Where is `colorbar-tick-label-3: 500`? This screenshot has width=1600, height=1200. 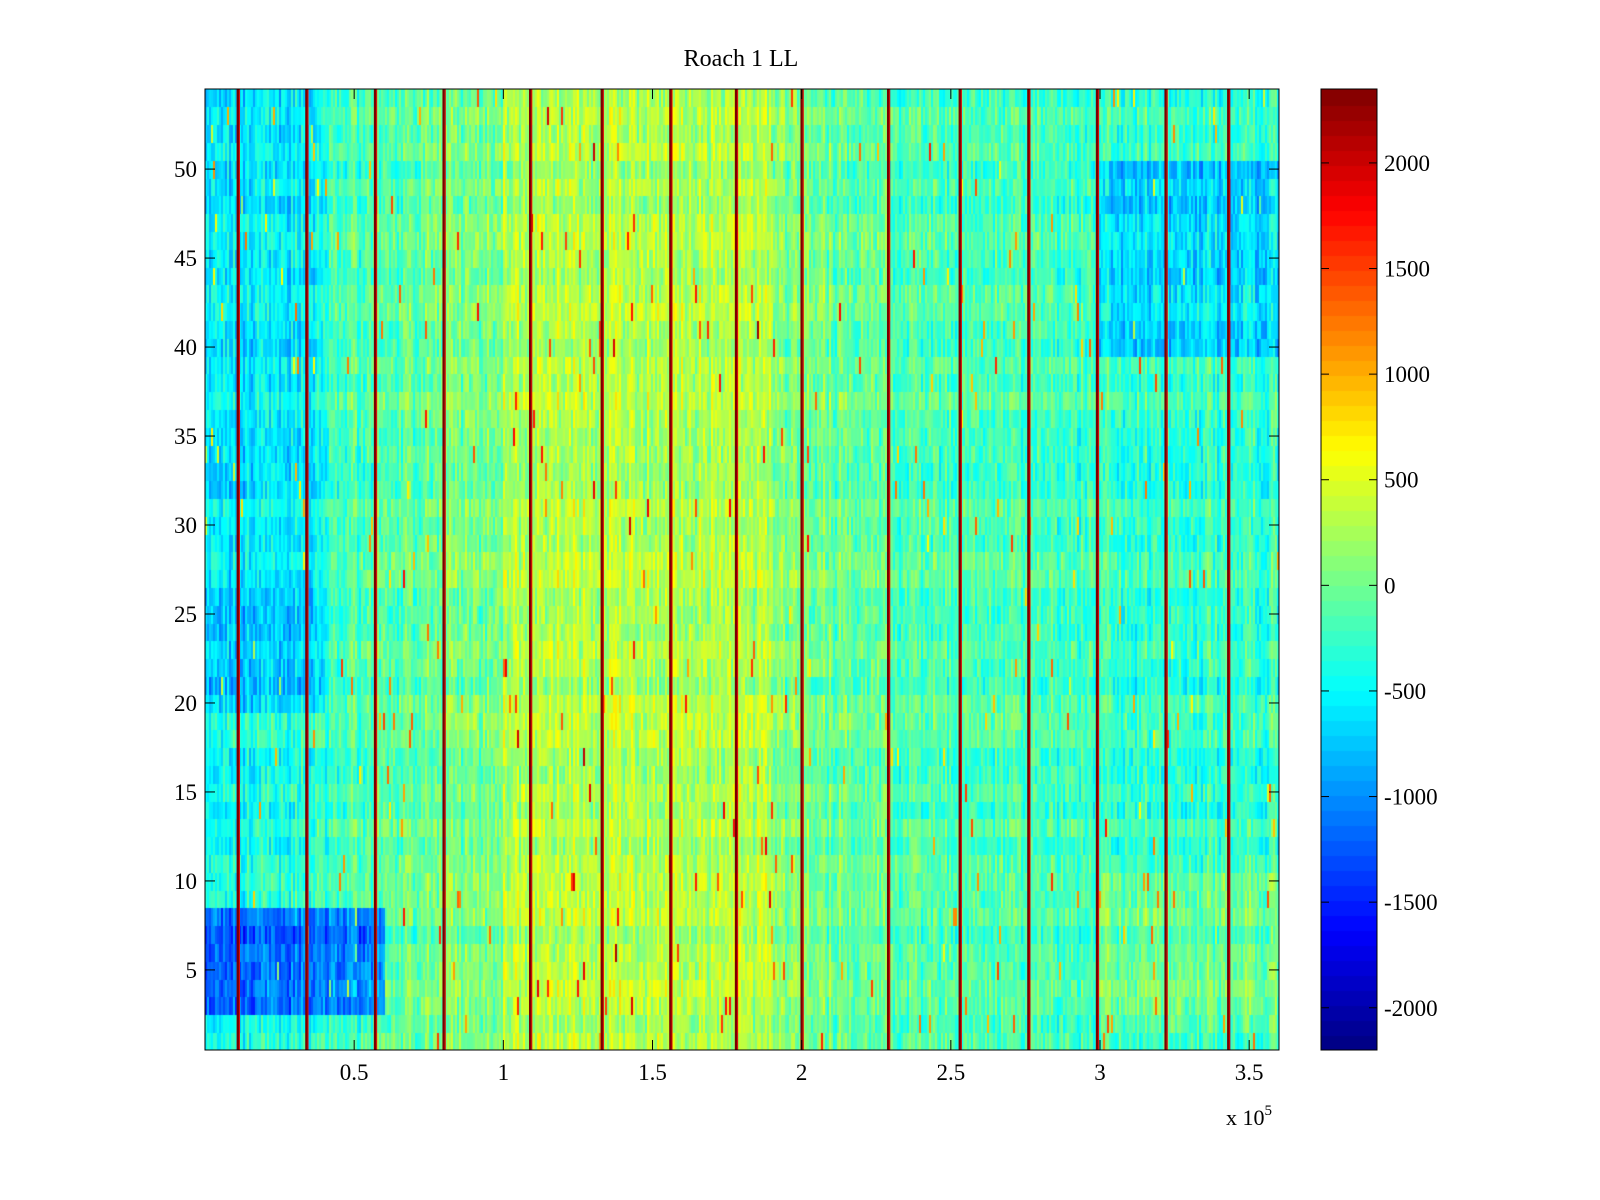 colorbar-tick-label-3: 500 is located at coordinates (1401, 480).